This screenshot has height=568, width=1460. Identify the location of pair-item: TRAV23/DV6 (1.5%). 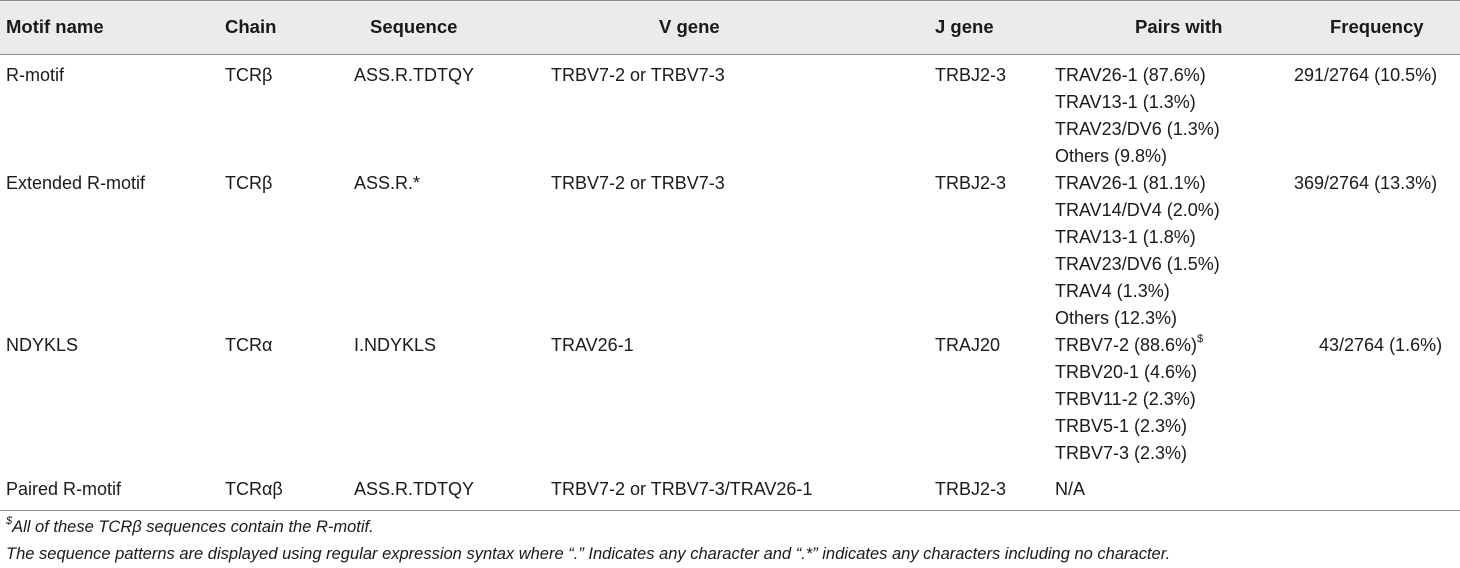
(1137, 264).